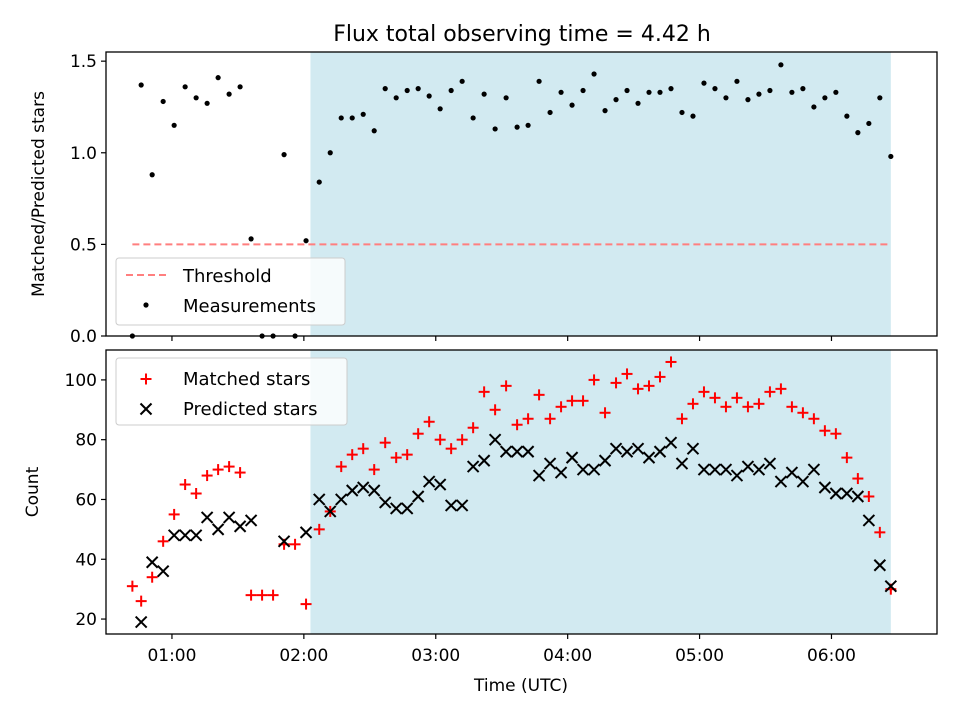 The height and width of the screenshot is (720, 960). I want to click on x-tick-label: 02:00, so click(303, 656).